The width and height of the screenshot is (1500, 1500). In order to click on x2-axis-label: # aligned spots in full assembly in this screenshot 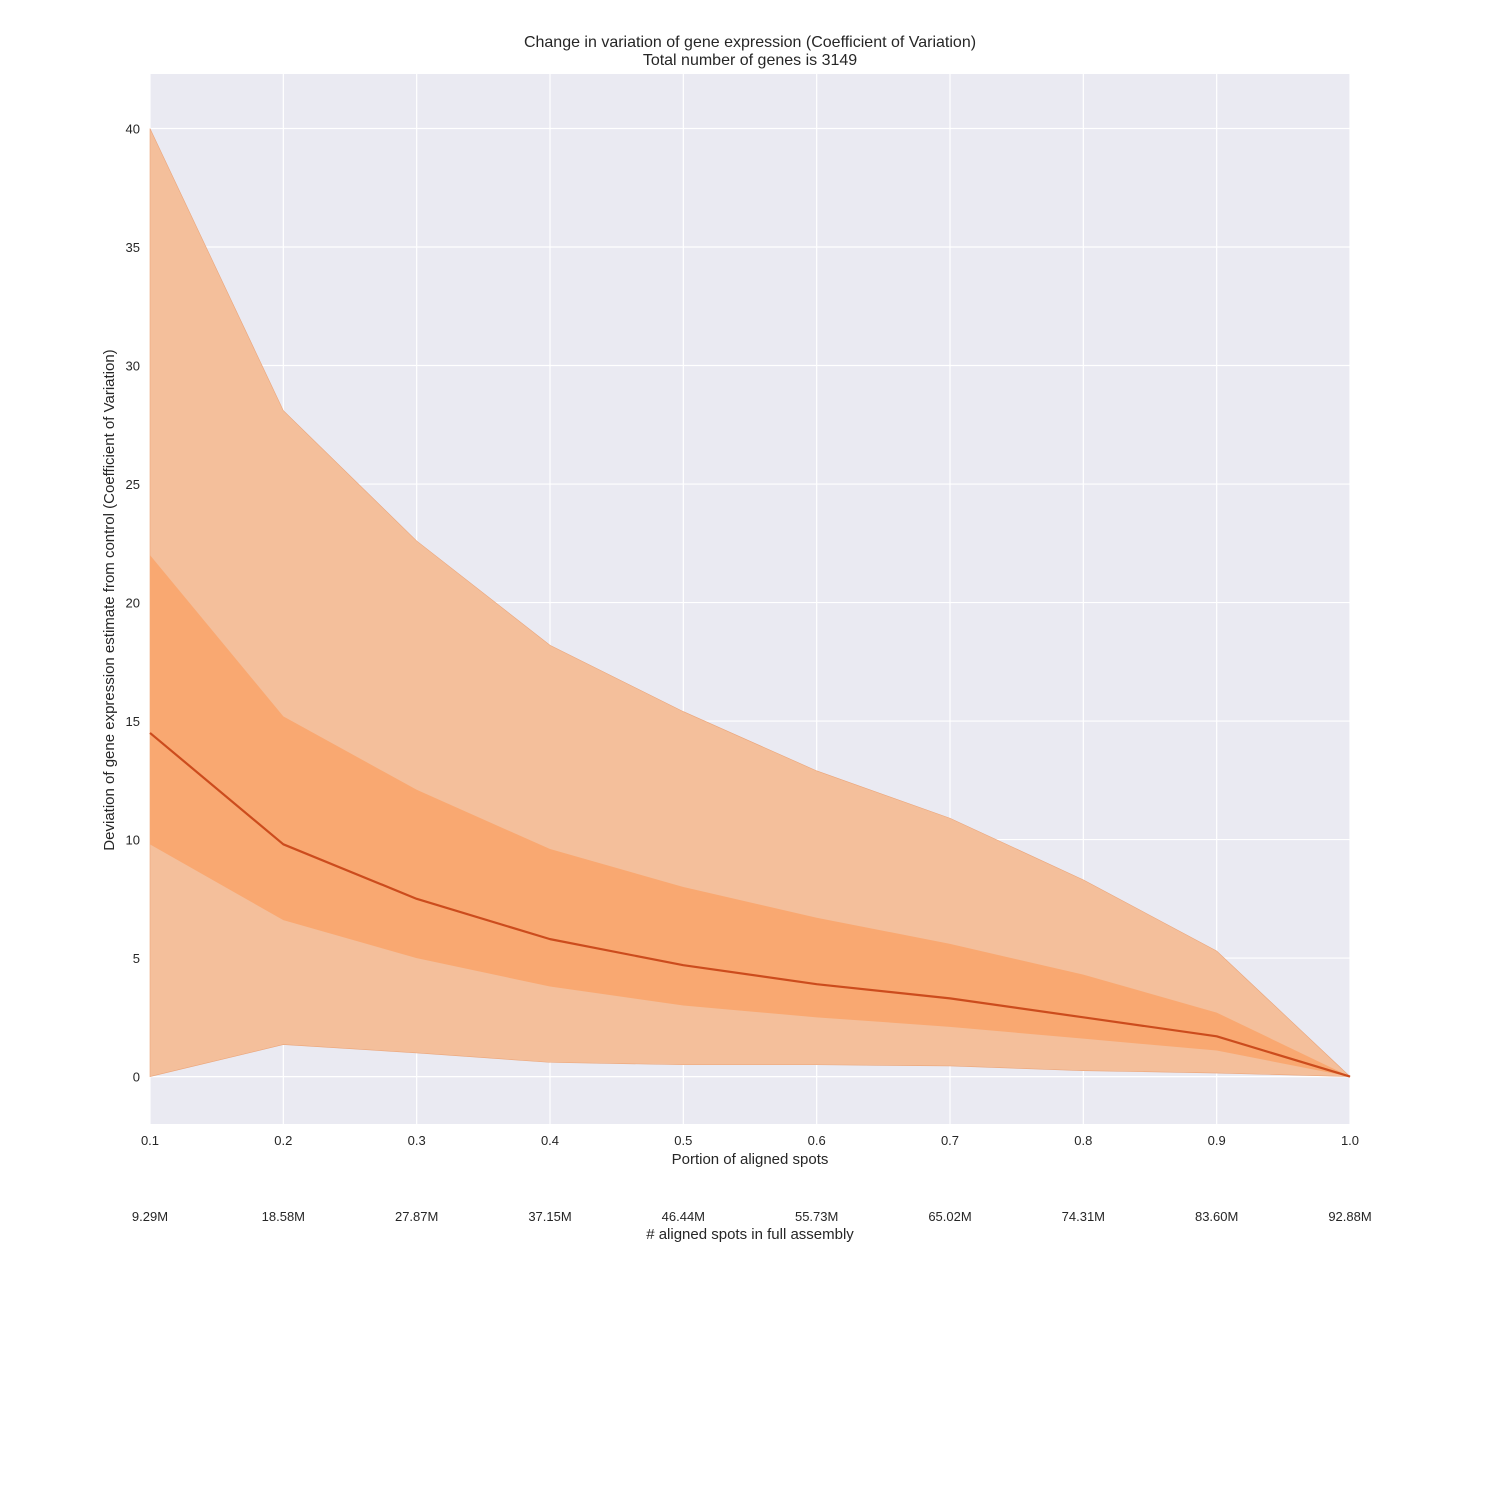, I will do `click(750, 1234)`.